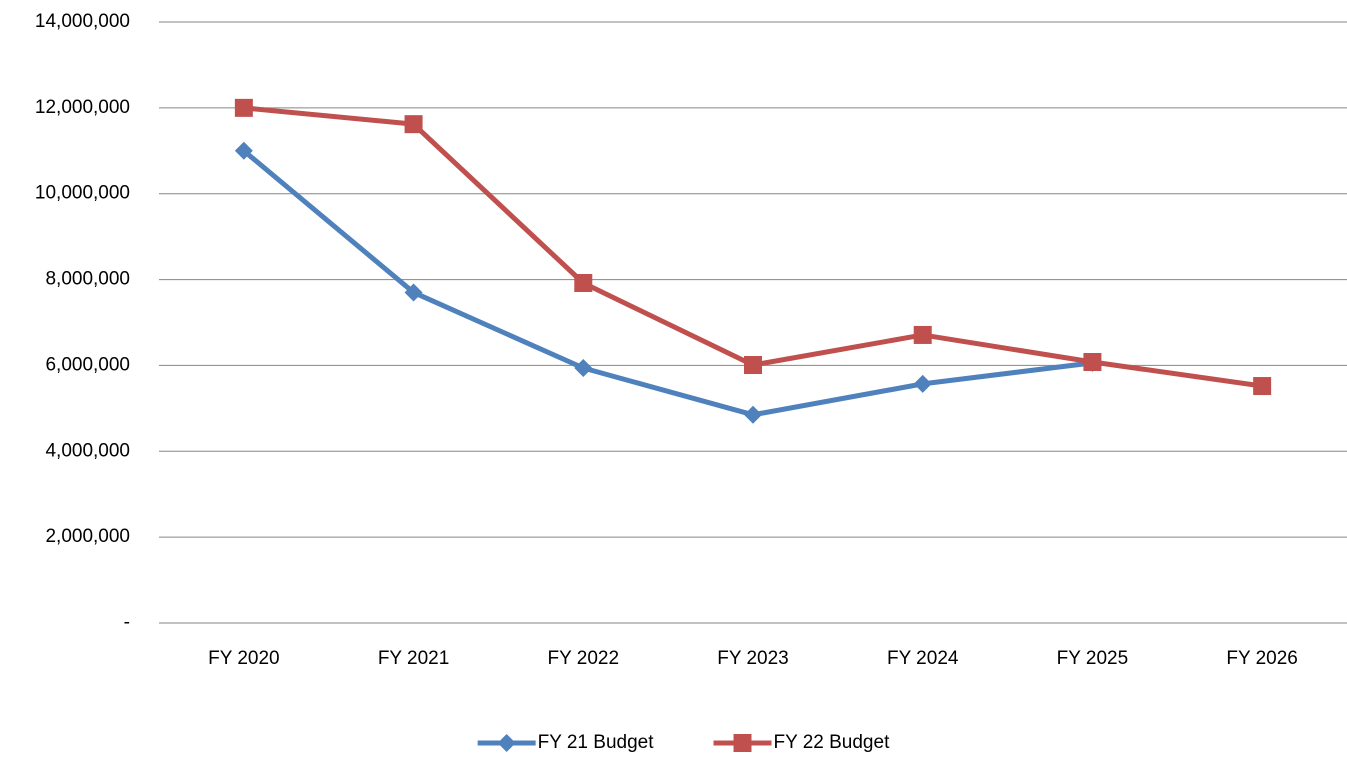 Image resolution: width=1347 pixels, height=757 pixels. I want to click on x-tick-label: FY 2022, so click(583, 658).